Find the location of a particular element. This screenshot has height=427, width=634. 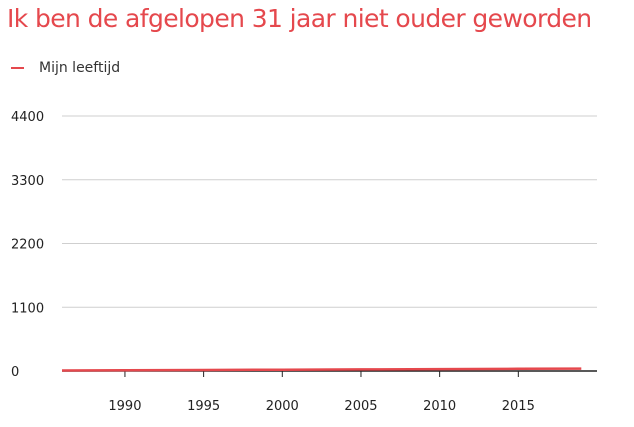

y-tick-label: 3300 is located at coordinates (27, 181).